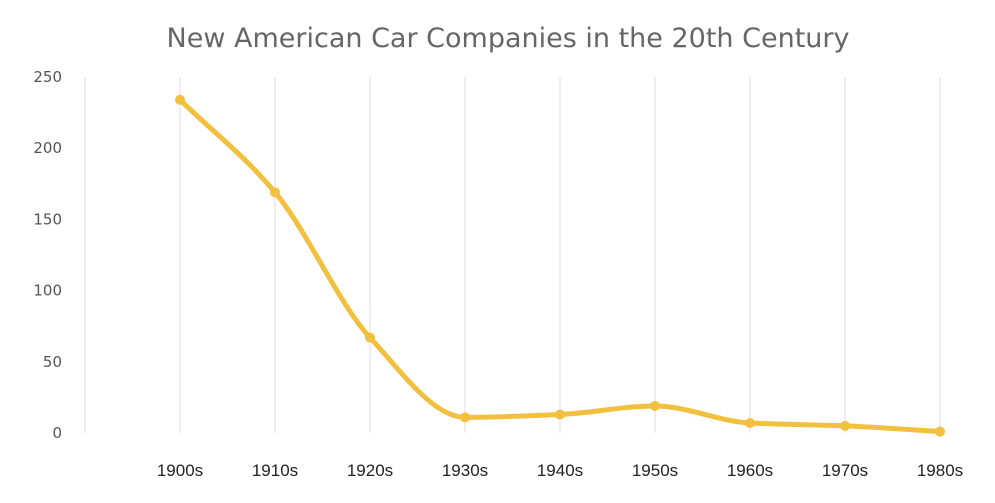  What do you see at coordinates (750, 470) in the screenshot?
I see `x-tick-label-1960s: 1960s` at bounding box center [750, 470].